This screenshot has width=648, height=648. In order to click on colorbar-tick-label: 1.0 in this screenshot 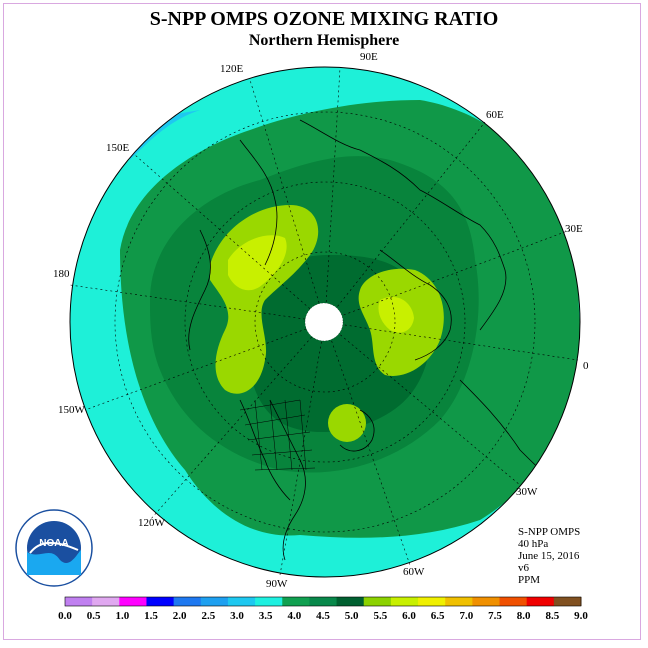, I will do `click(122, 616)`.